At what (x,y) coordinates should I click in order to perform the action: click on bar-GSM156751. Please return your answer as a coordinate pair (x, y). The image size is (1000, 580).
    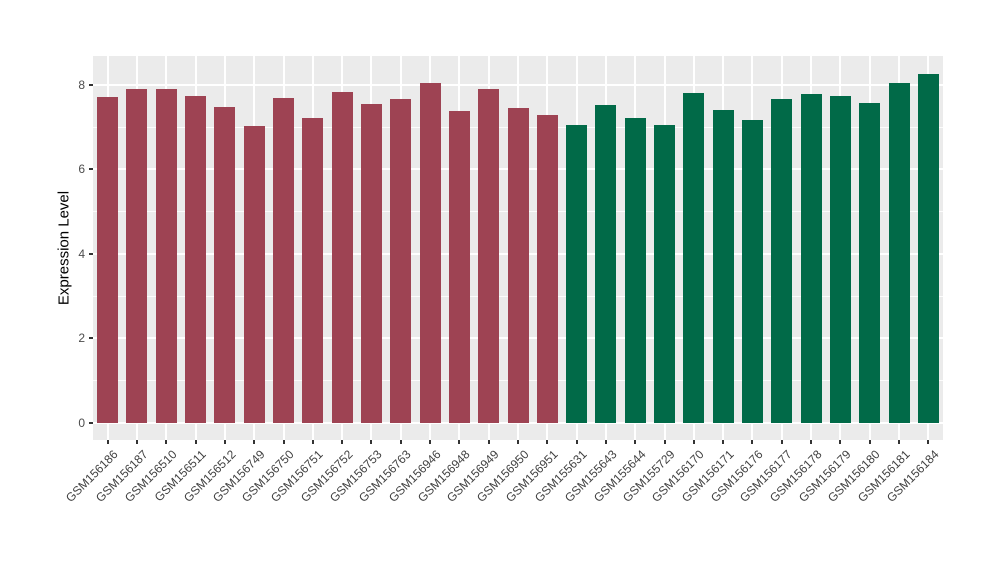
    Looking at the image, I should click on (313, 270).